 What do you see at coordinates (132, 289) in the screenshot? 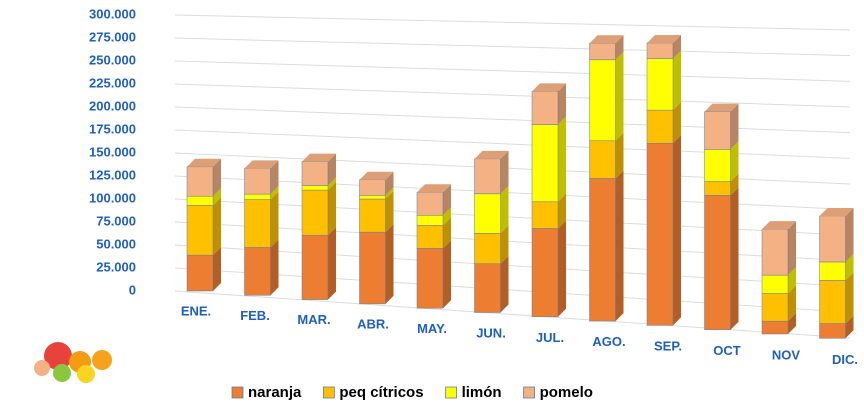
I see `y-tick-label: 0` at bounding box center [132, 289].